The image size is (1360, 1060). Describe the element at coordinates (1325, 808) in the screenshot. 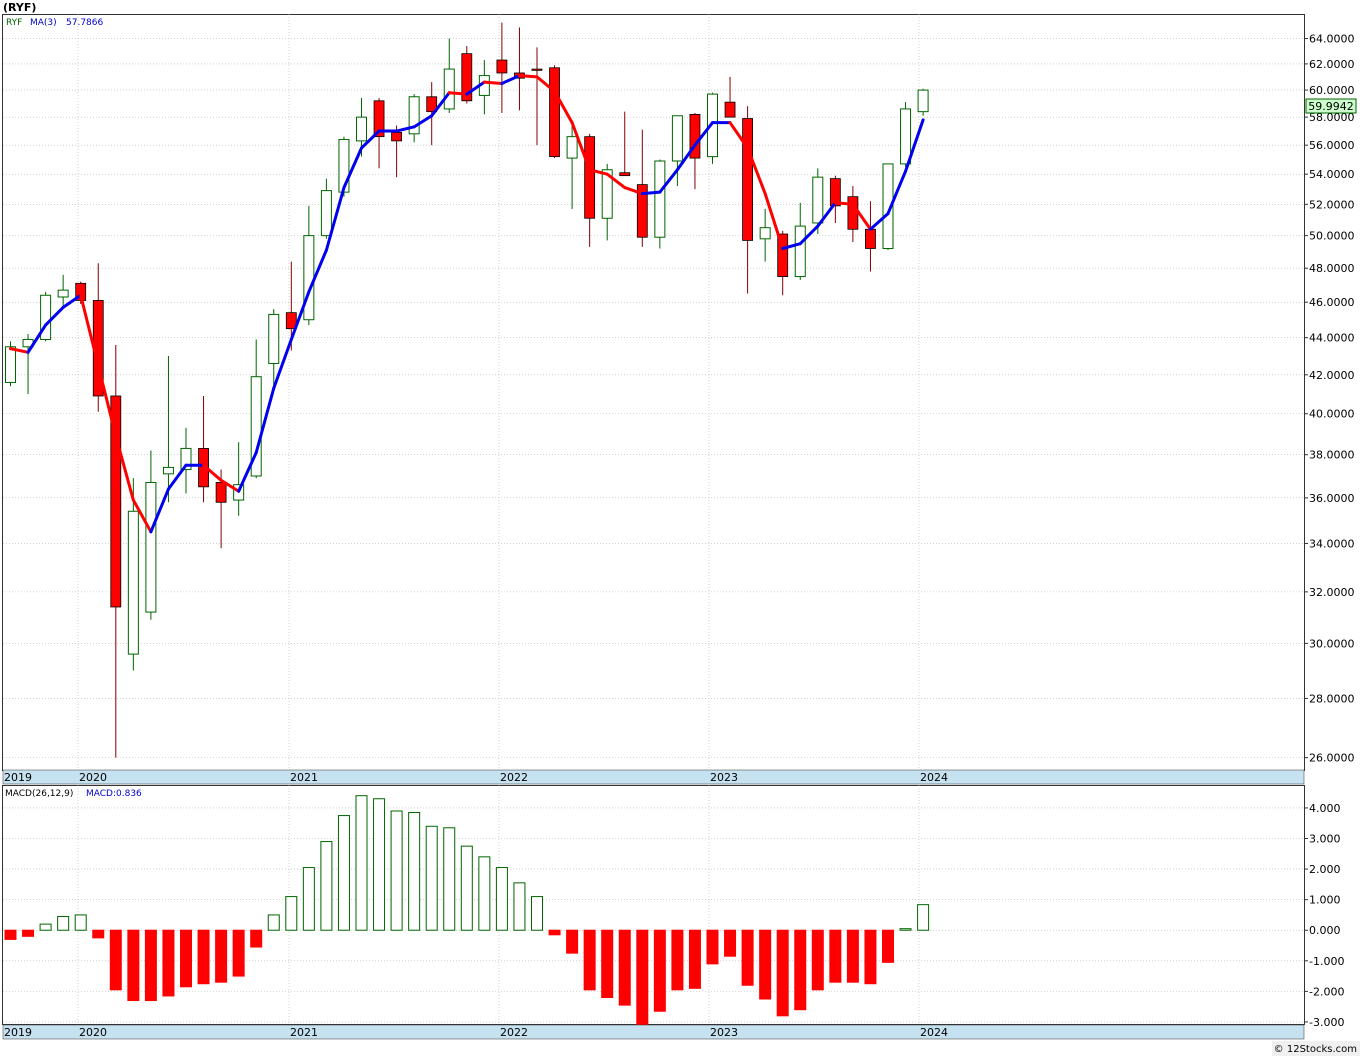

I see `macd-tick-label: 4.000` at that location.